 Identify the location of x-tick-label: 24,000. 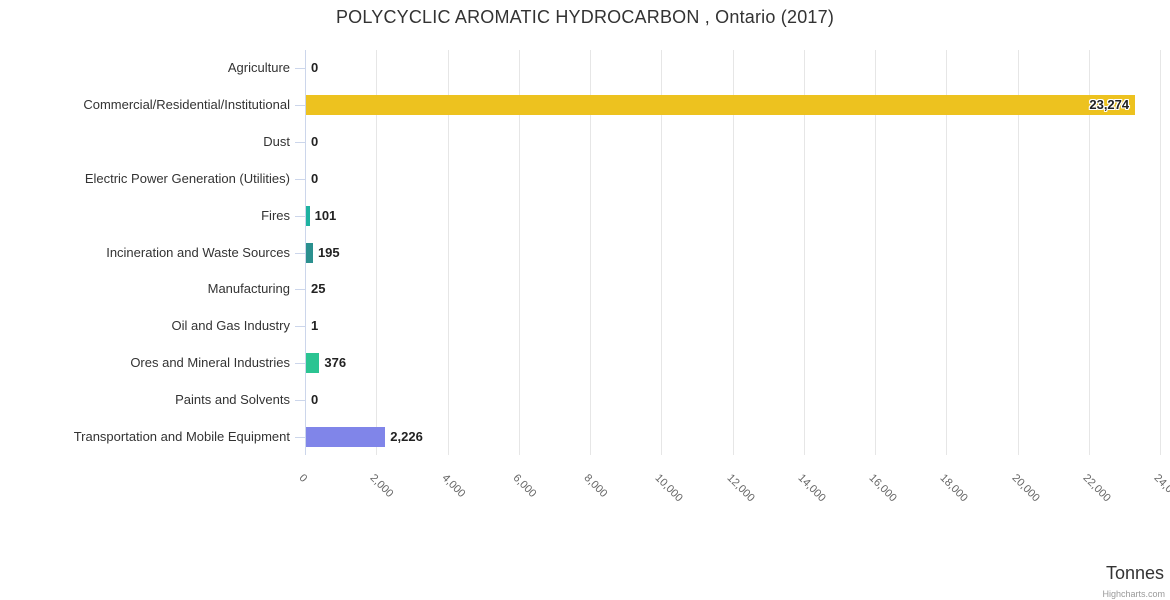
(1160, 488).